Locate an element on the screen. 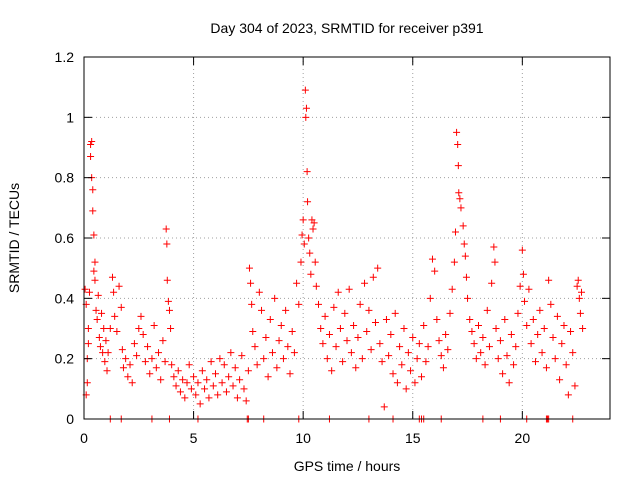 The width and height of the screenshot is (640, 480). x-tick-label: 15 is located at coordinates (413, 438).